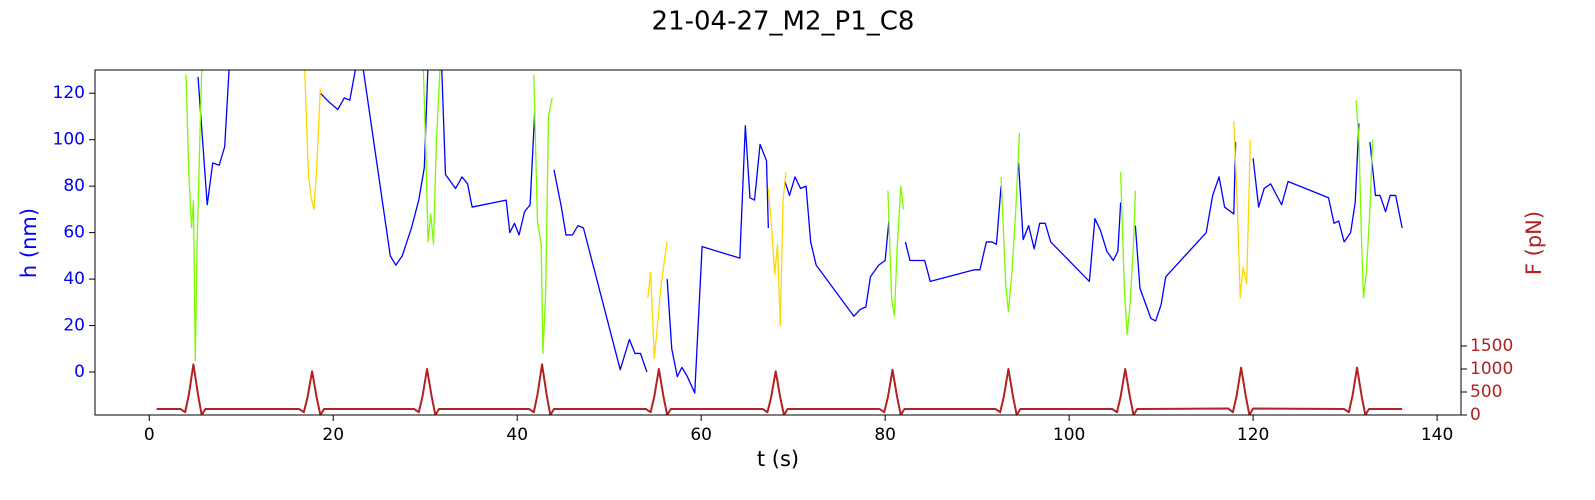  What do you see at coordinates (1437, 435) in the screenshot?
I see `x-tick-label: 140` at bounding box center [1437, 435].